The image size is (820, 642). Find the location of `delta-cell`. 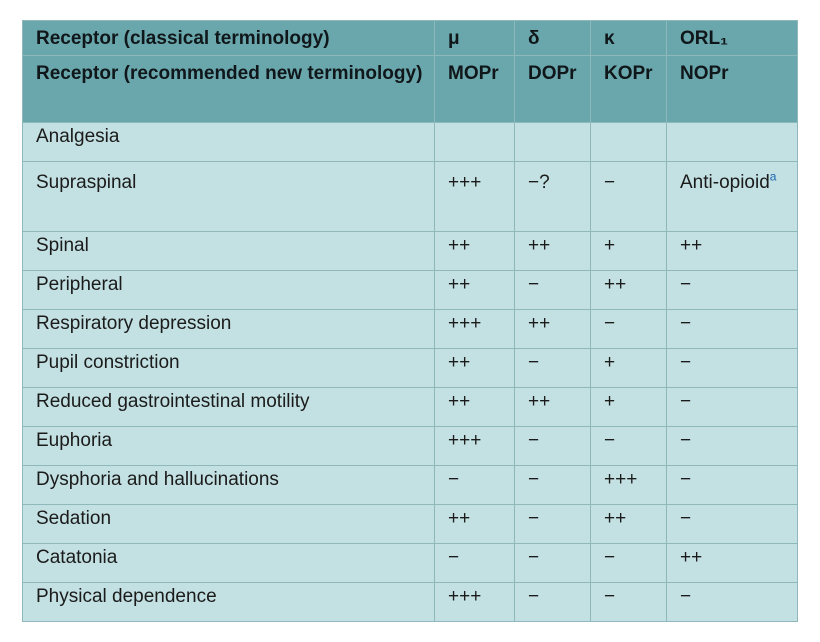

delta-cell is located at coordinates (553, 142).